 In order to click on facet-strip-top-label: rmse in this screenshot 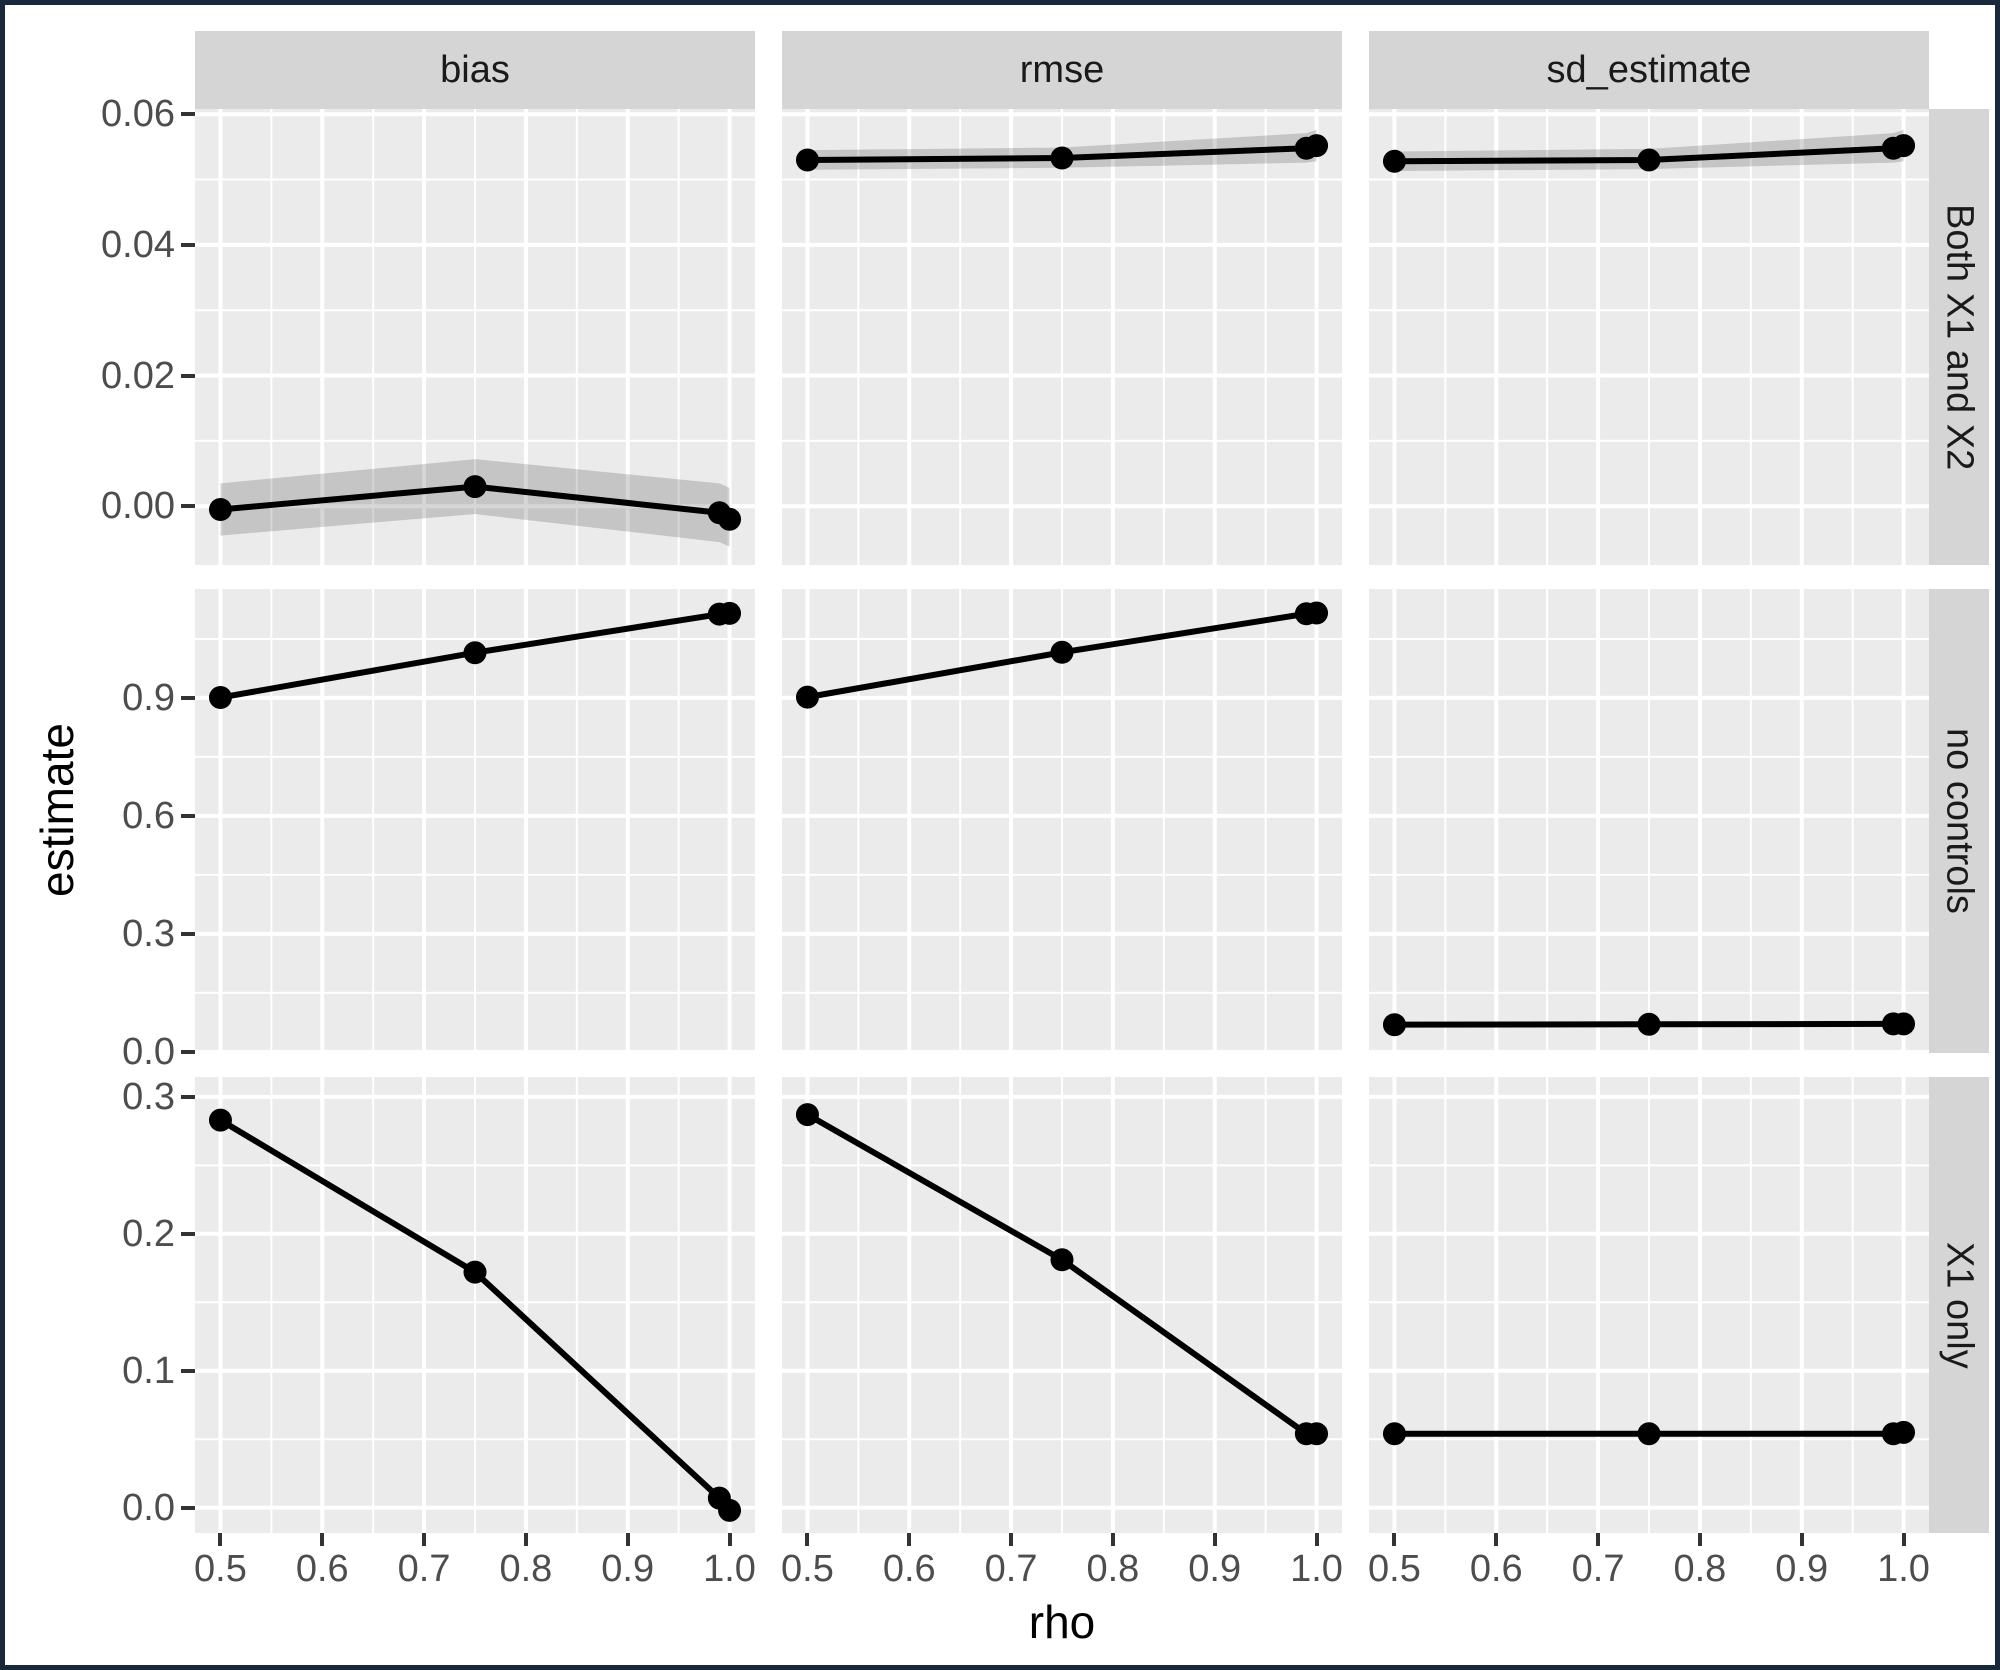, I will do `click(1062, 69)`.